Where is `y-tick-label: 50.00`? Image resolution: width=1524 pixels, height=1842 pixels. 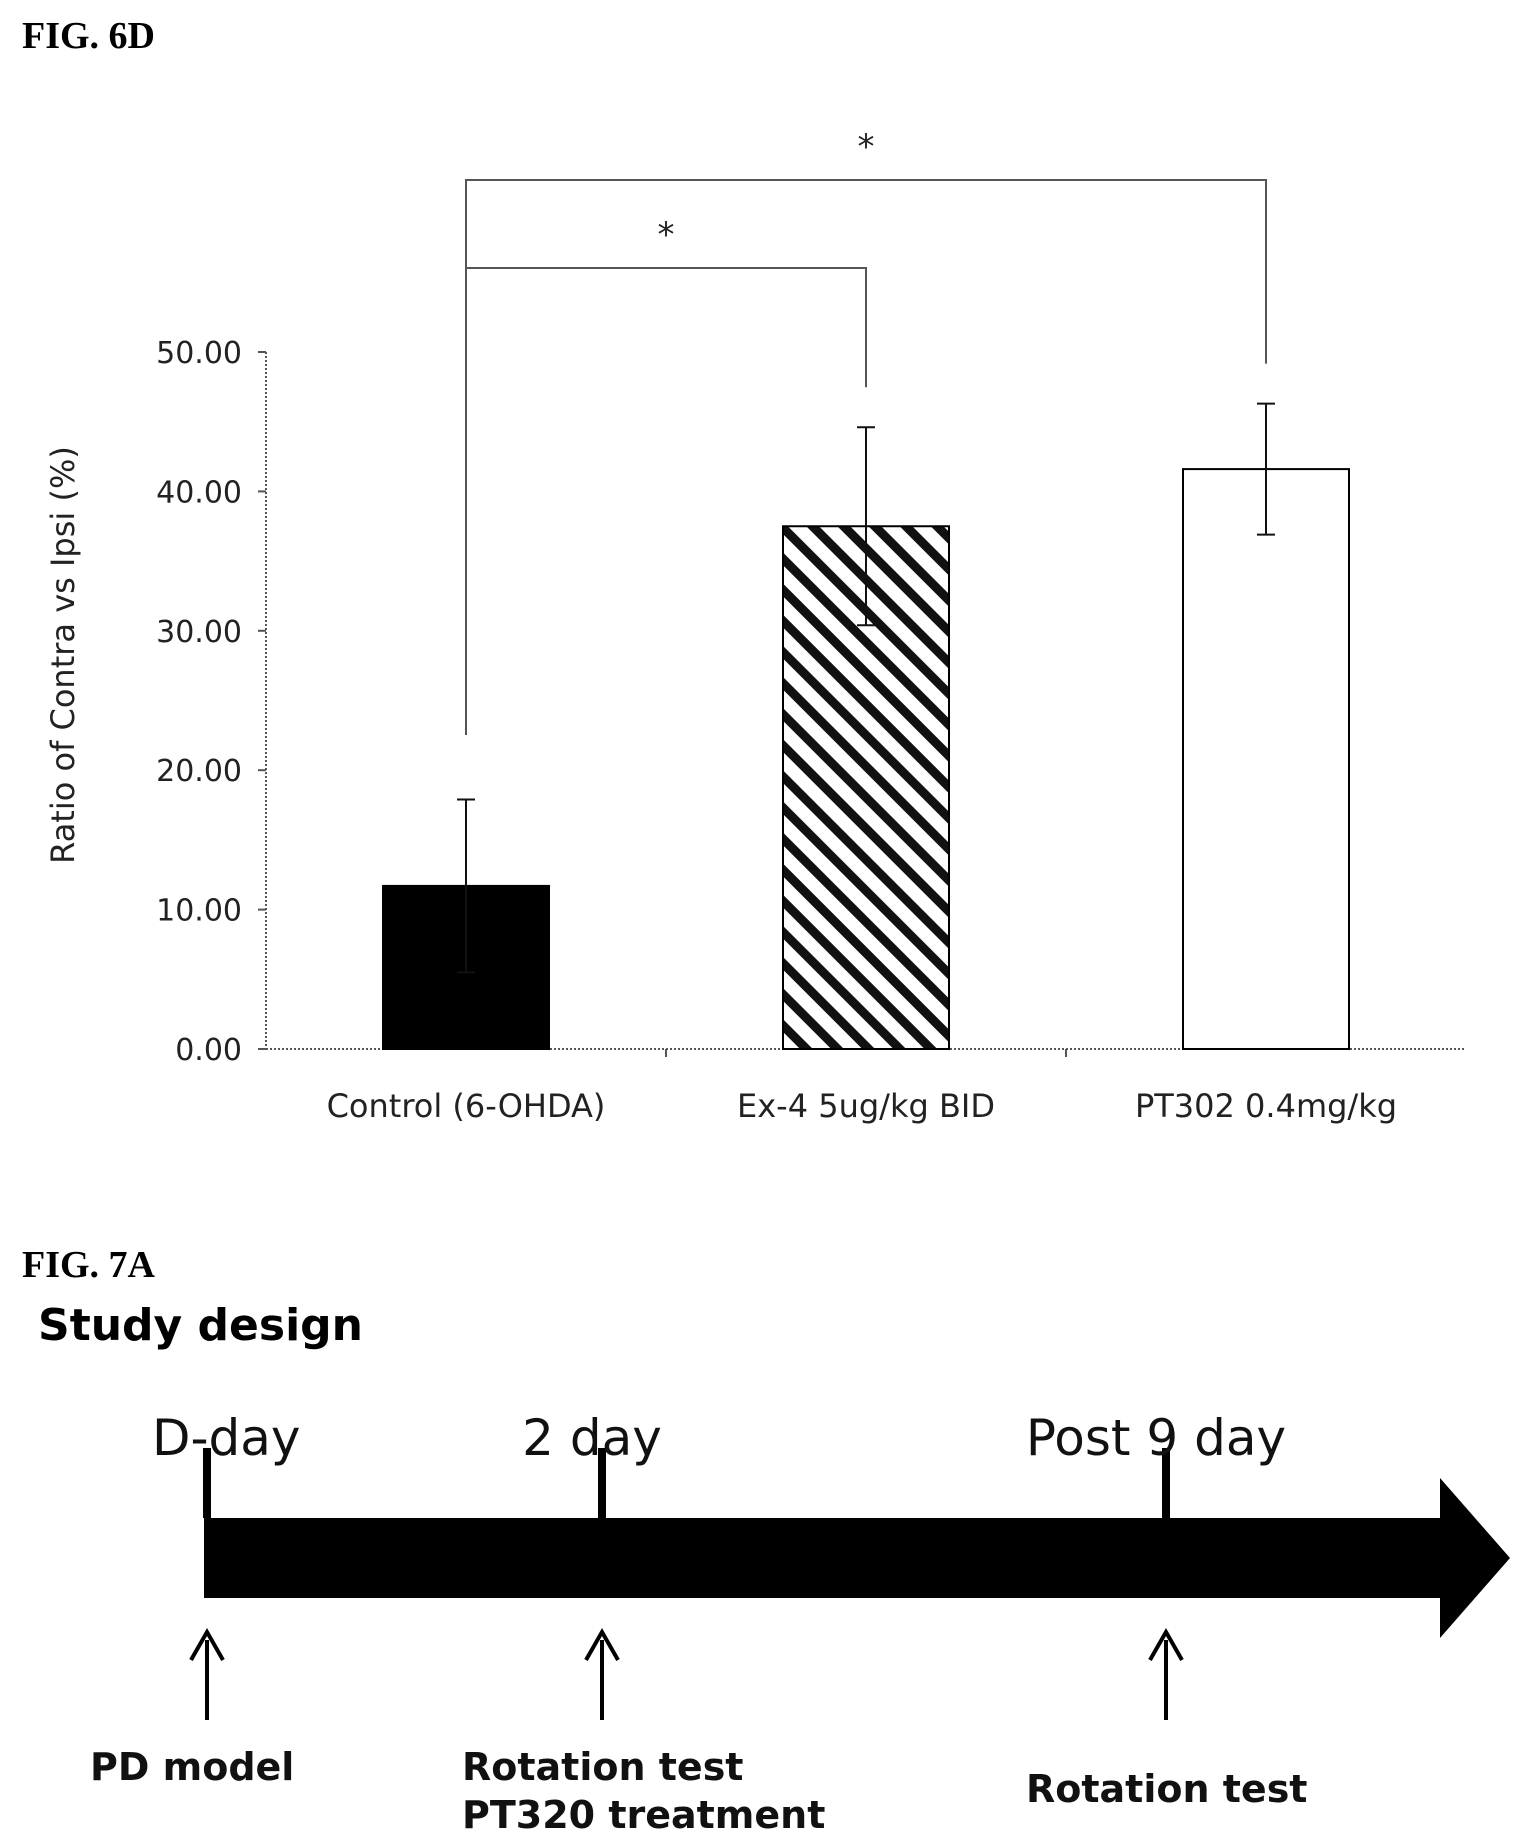
y-tick-label: 50.00 is located at coordinates (199, 353).